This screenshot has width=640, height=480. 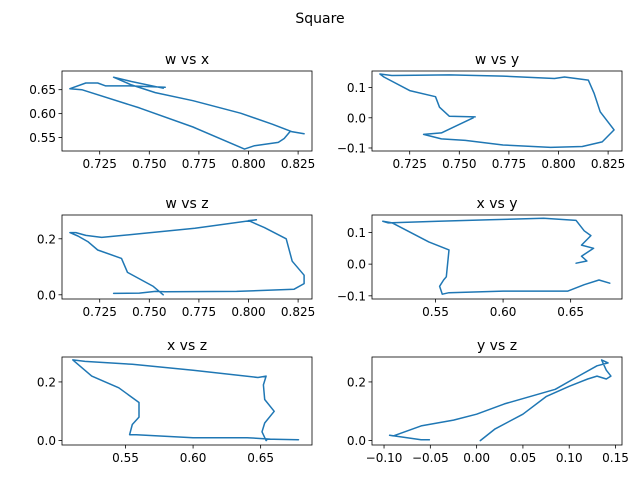 I want to click on subplot-4: x vs y 0.55 0.60 0.65 −0.1 0.0 0.1, so click(x=480, y=257).